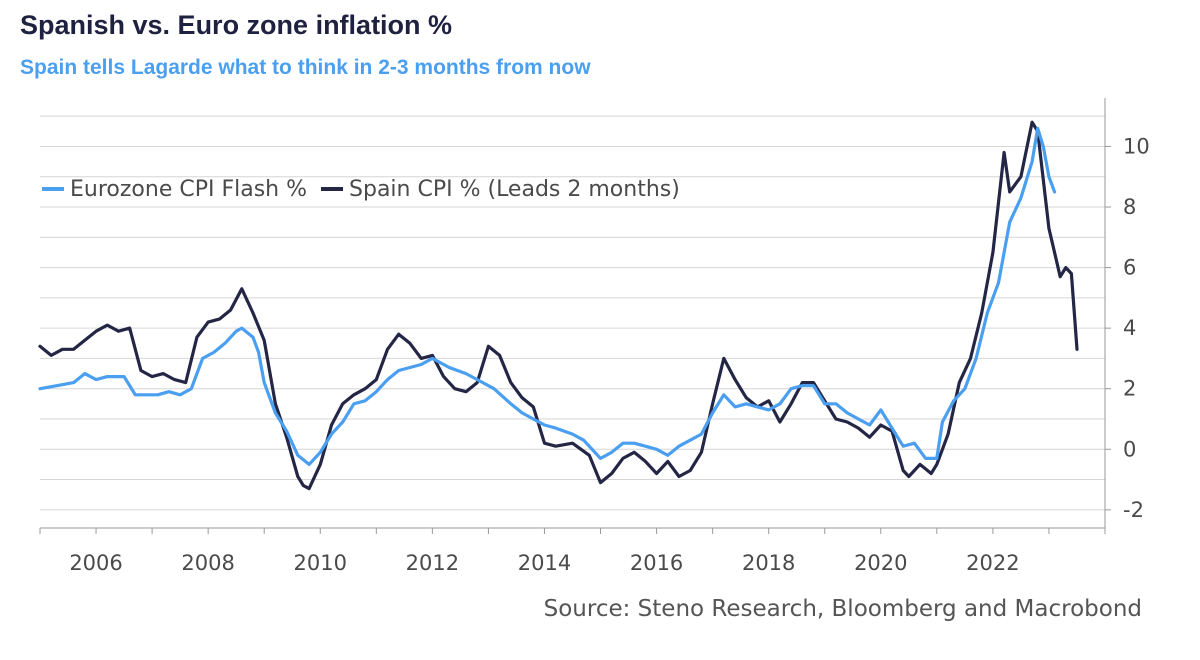 This screenshot has width=1200, height=660. I want to click on x-tick-label: 2016, so click(656, 563).